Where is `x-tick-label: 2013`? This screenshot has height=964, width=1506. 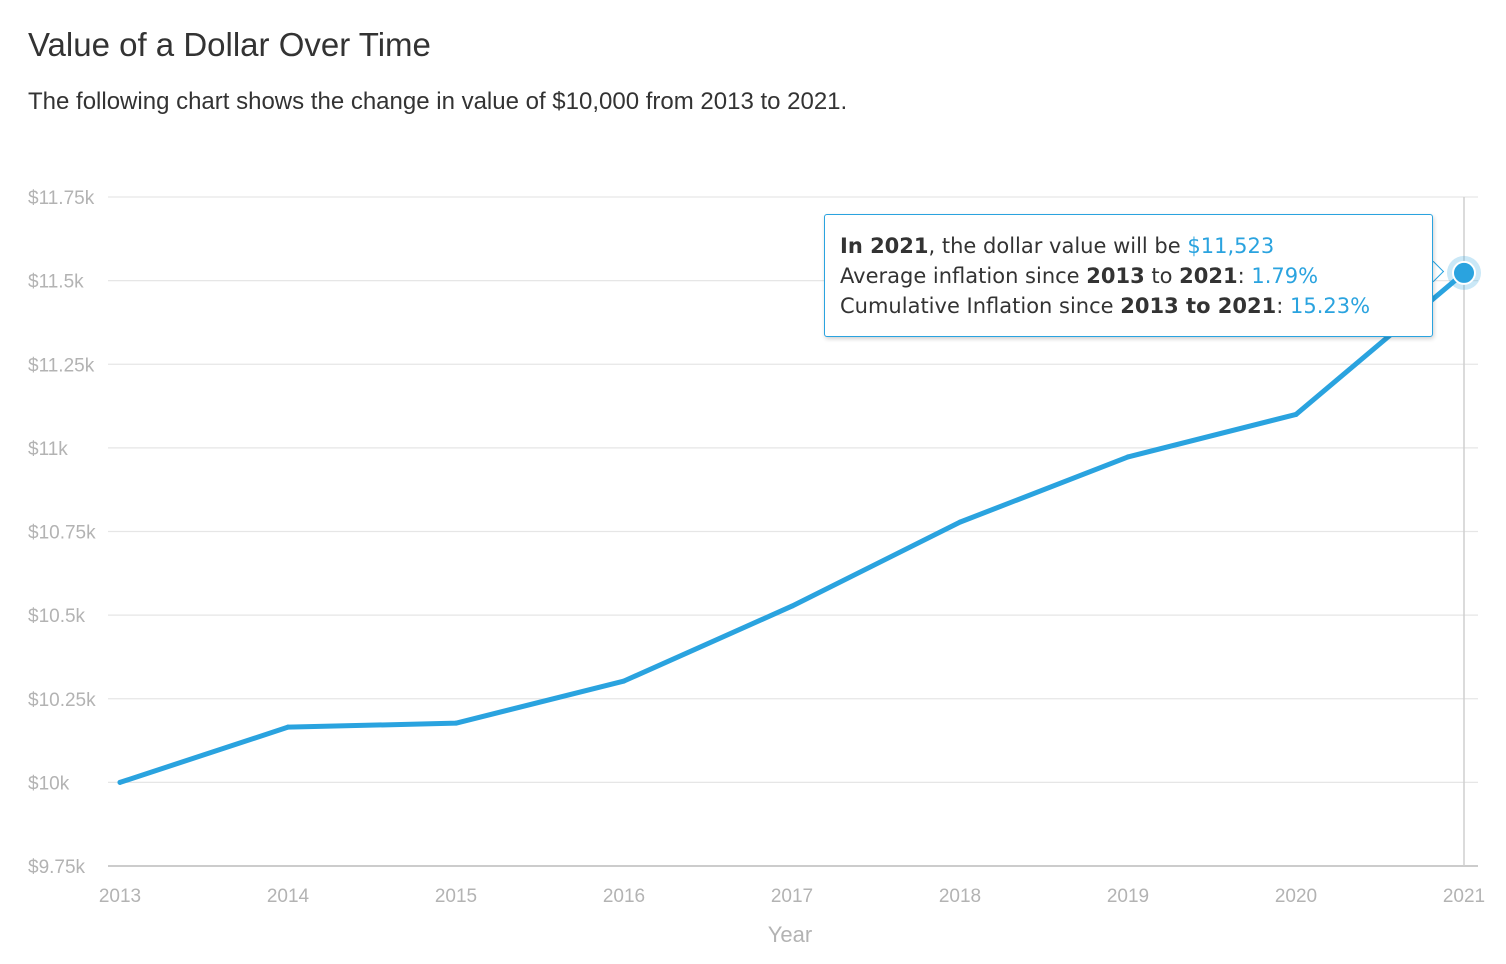
x-tick-label: 2013 is located at coordinates (120, 896).